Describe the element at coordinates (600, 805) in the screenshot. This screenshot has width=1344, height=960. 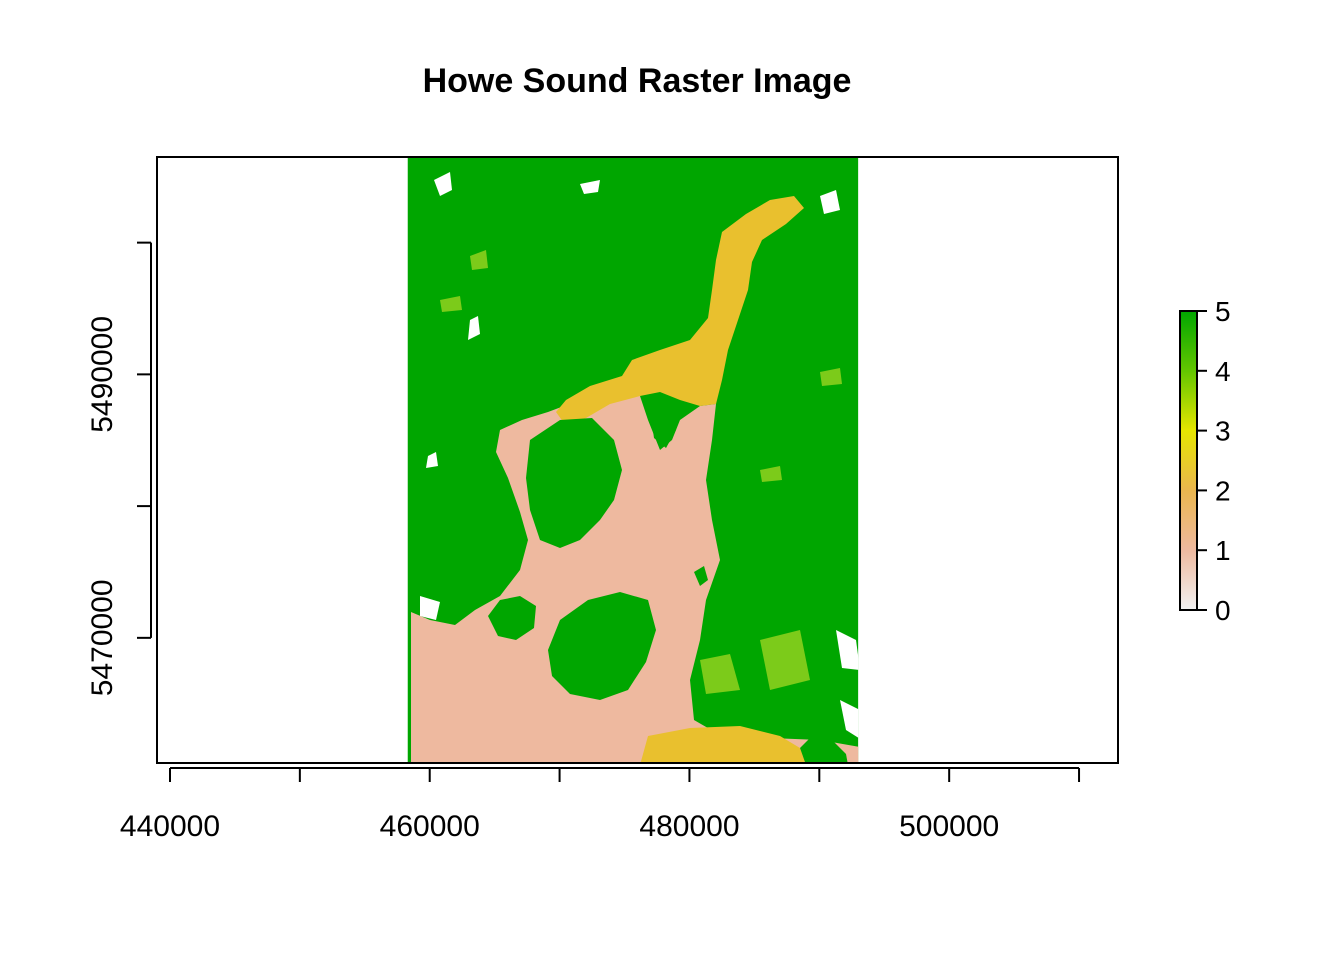
I see `x-axis: 440000 460000 480000 500000` at that location.